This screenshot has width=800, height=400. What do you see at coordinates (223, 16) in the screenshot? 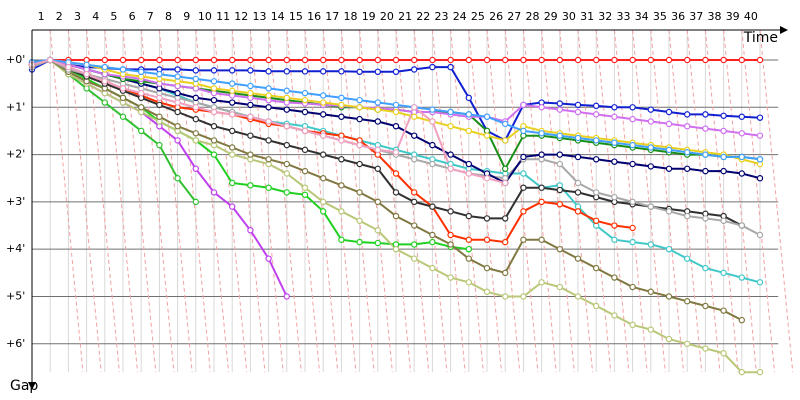
I see `x-tick-label: 11` at bounding box center [223, 16].